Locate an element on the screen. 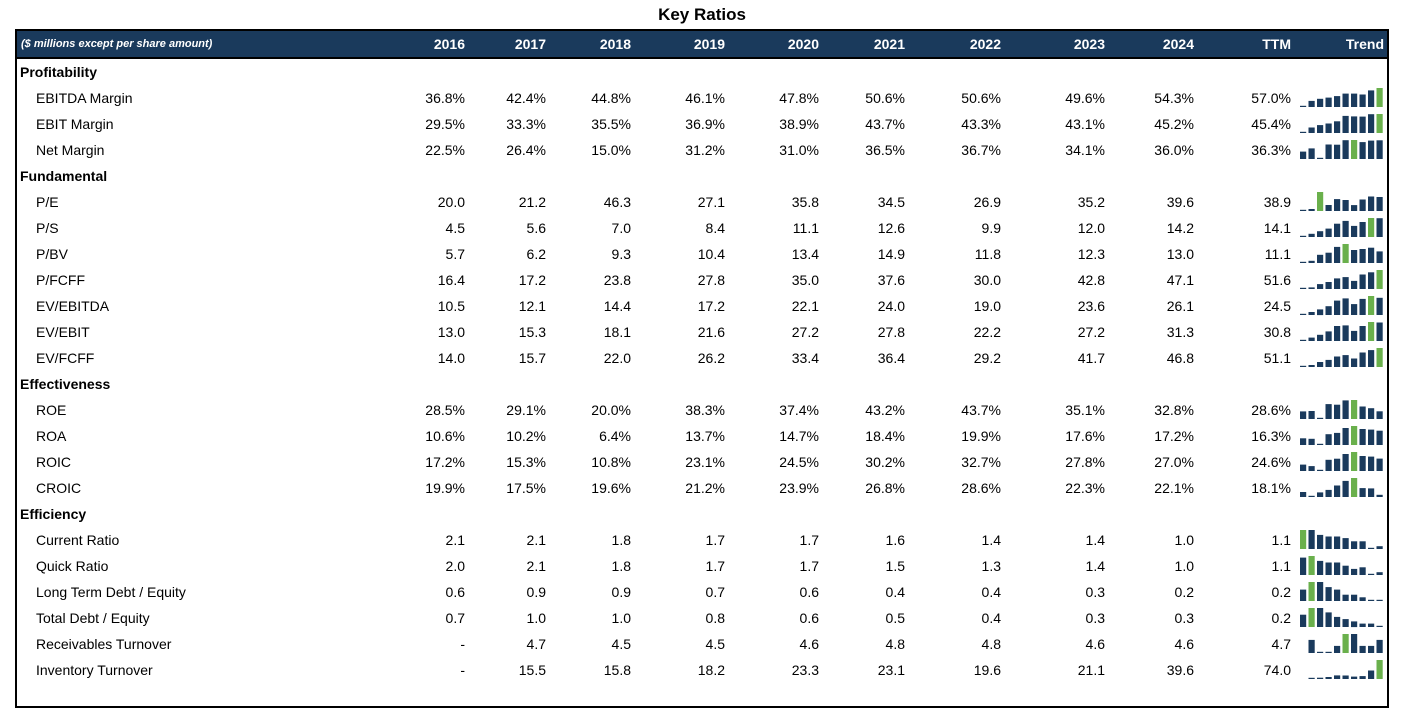 The height and width of the screenshot is (726, 1404). cell-2020: 0.6 is located at coordinates (809, 618).